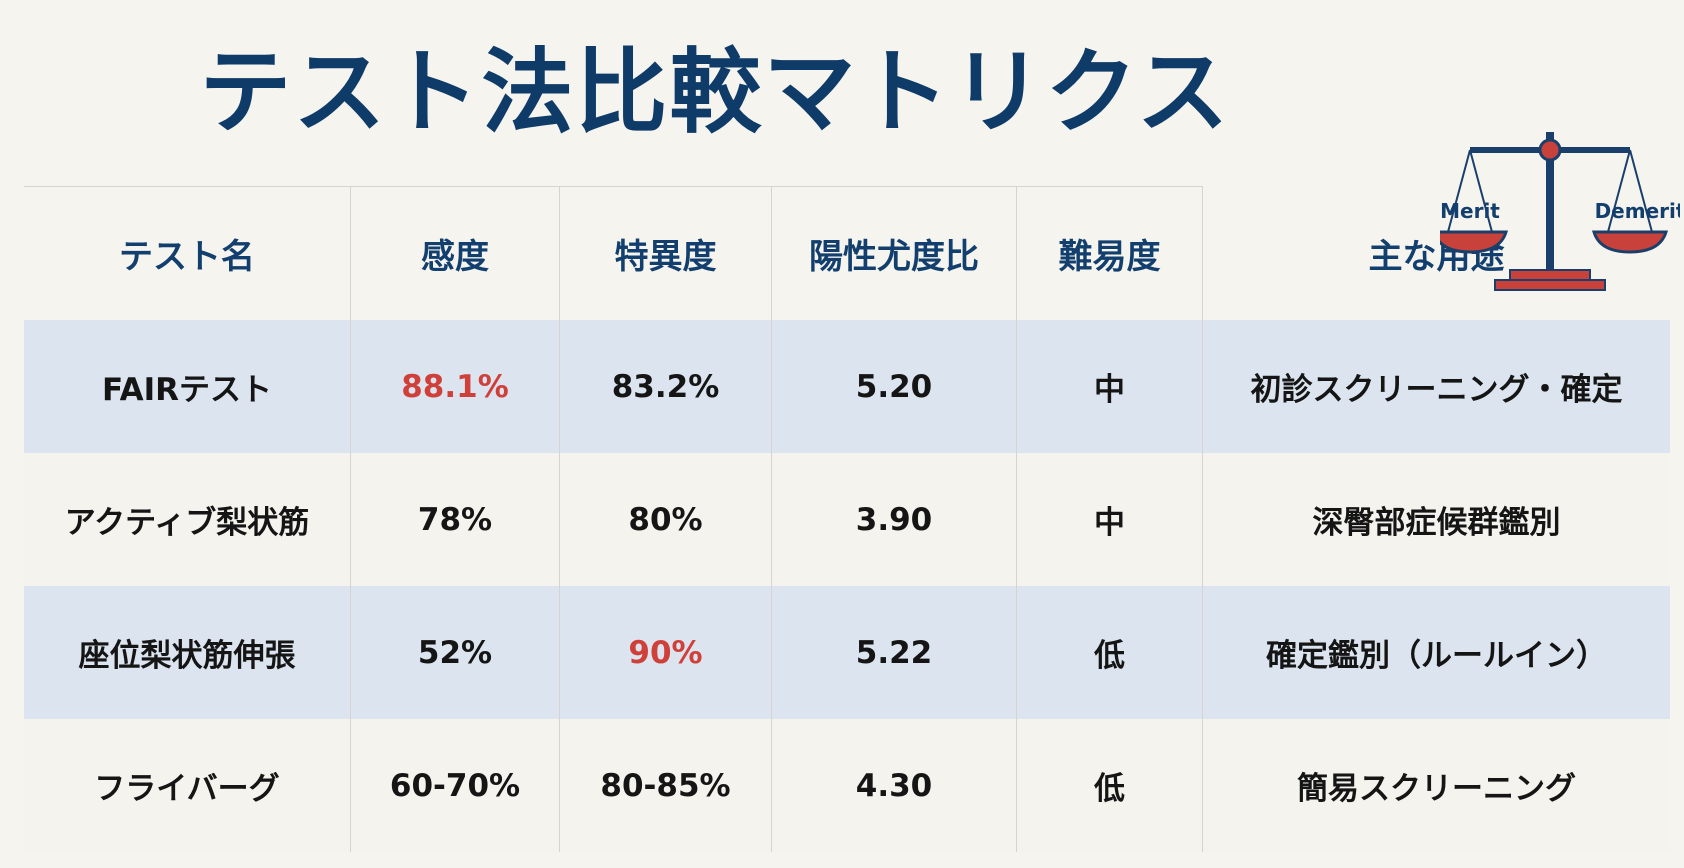  What do you see at coordinates (715, 92) in the screenshot?
I see `title: テスト法比較マトリクス` at bounding box center [715, 92].